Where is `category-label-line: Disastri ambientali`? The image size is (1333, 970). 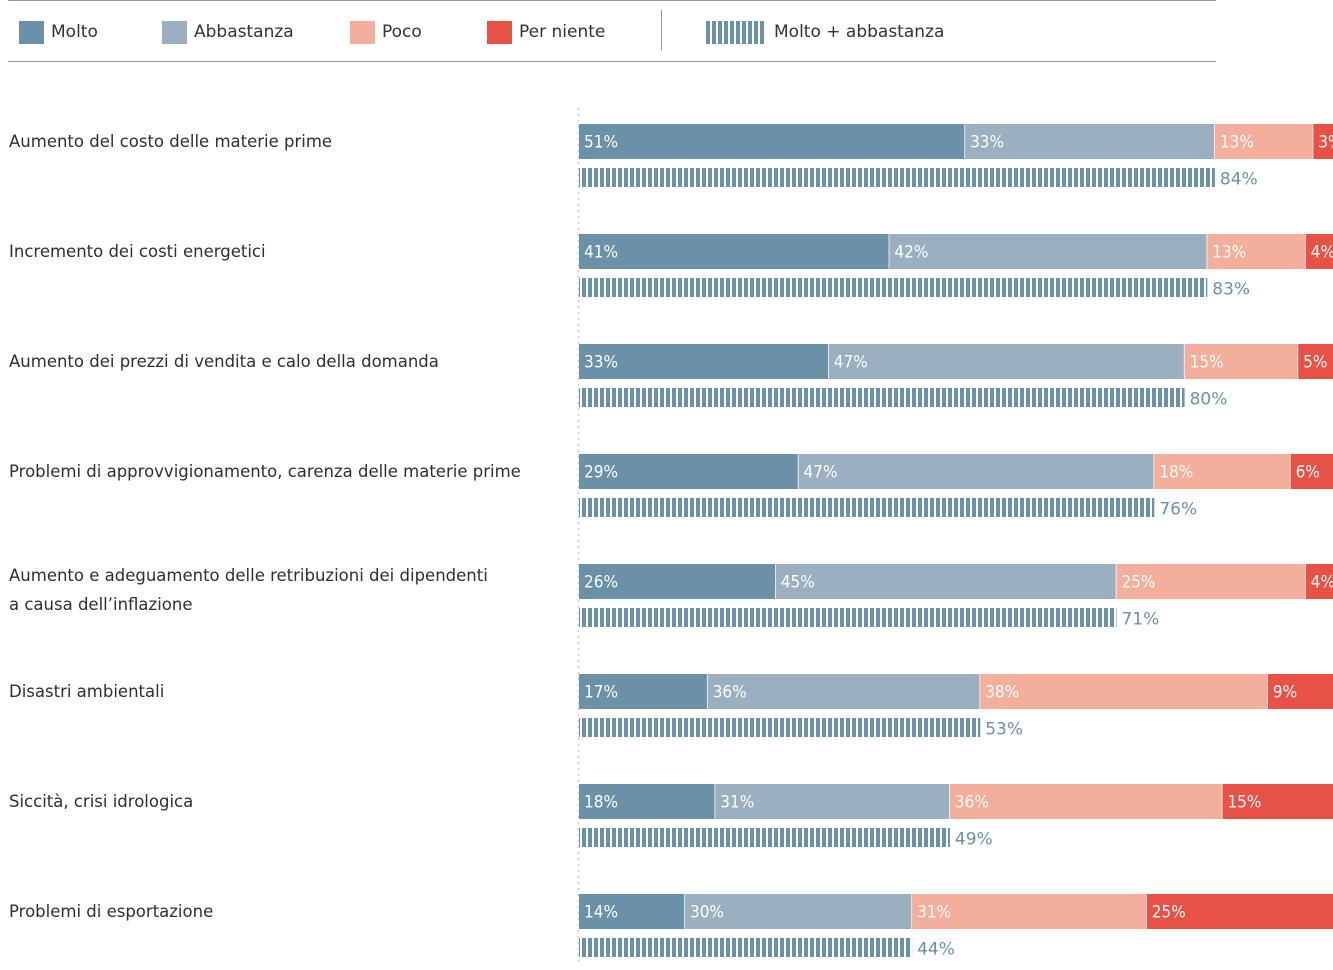
category-label-line: Disastri ambientali is located at coordinates (86, 691).